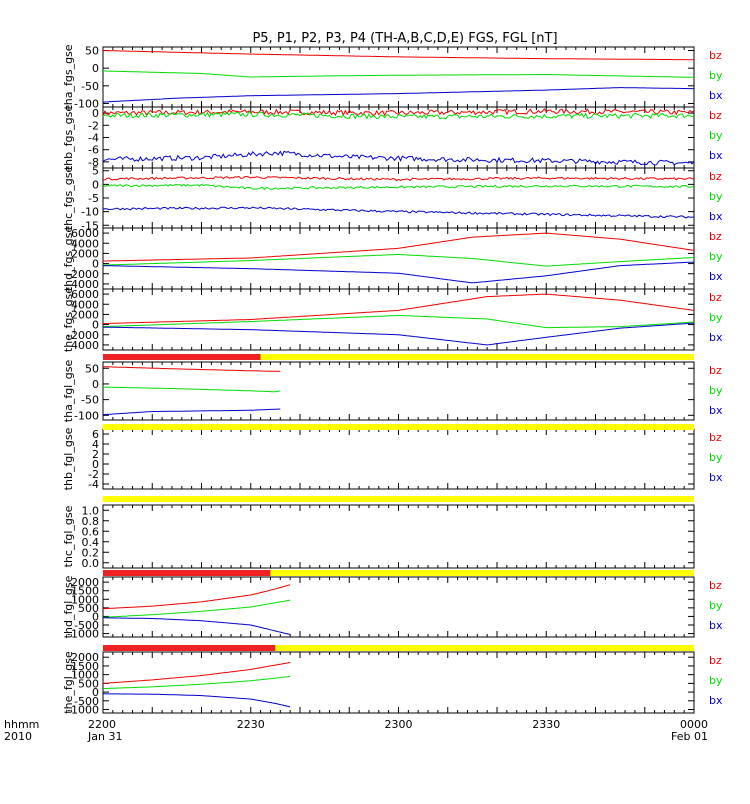  What do you see at coordinates (68, 536) in the screenshot?
I see `y-axis-label: thc_fgl_gse` at bounding box center [68, 536].